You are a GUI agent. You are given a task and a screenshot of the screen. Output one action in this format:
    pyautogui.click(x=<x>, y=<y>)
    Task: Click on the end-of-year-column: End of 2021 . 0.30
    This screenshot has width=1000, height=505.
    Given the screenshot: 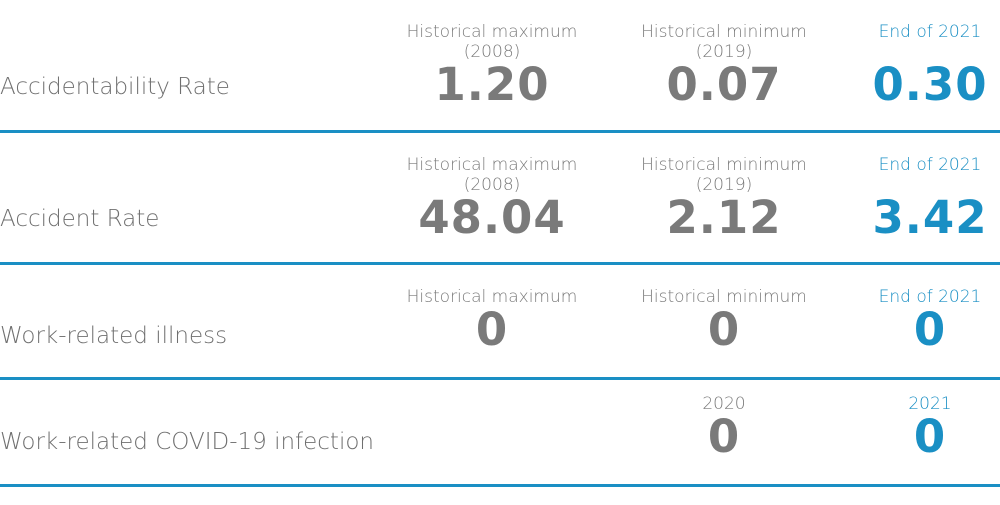 What is the action you would take?
    pyautogui.click(x=930, y=65)
    